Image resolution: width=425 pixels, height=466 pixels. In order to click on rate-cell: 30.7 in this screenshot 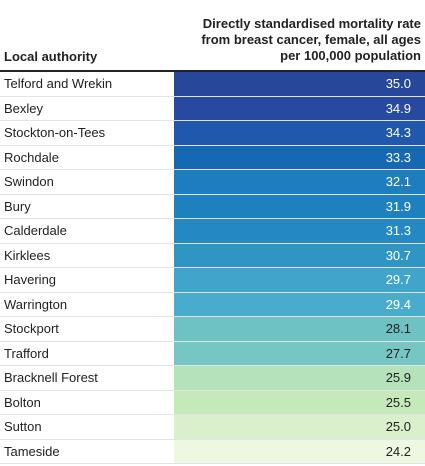, I will do `click(299, 255)`.